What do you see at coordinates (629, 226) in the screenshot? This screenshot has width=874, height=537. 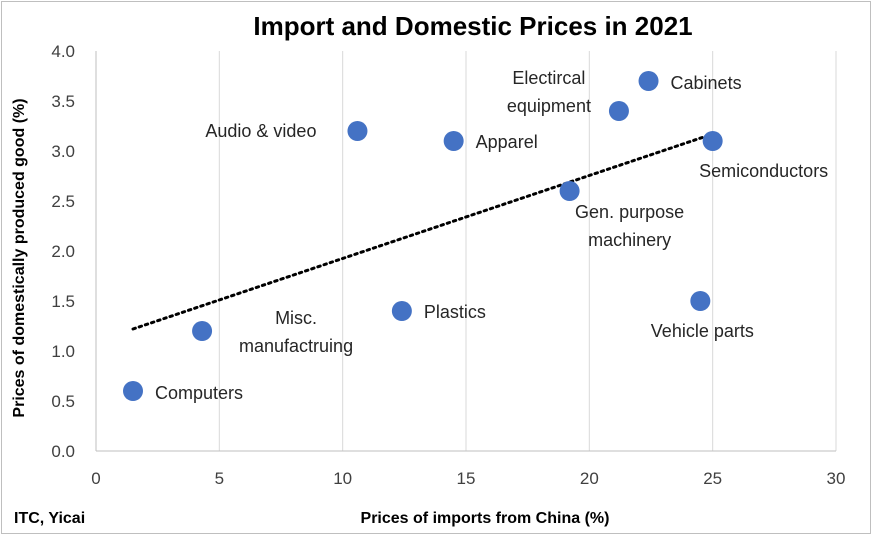 I see `point-label: Gen. purpose machinery` at bounding box center [629, 226].